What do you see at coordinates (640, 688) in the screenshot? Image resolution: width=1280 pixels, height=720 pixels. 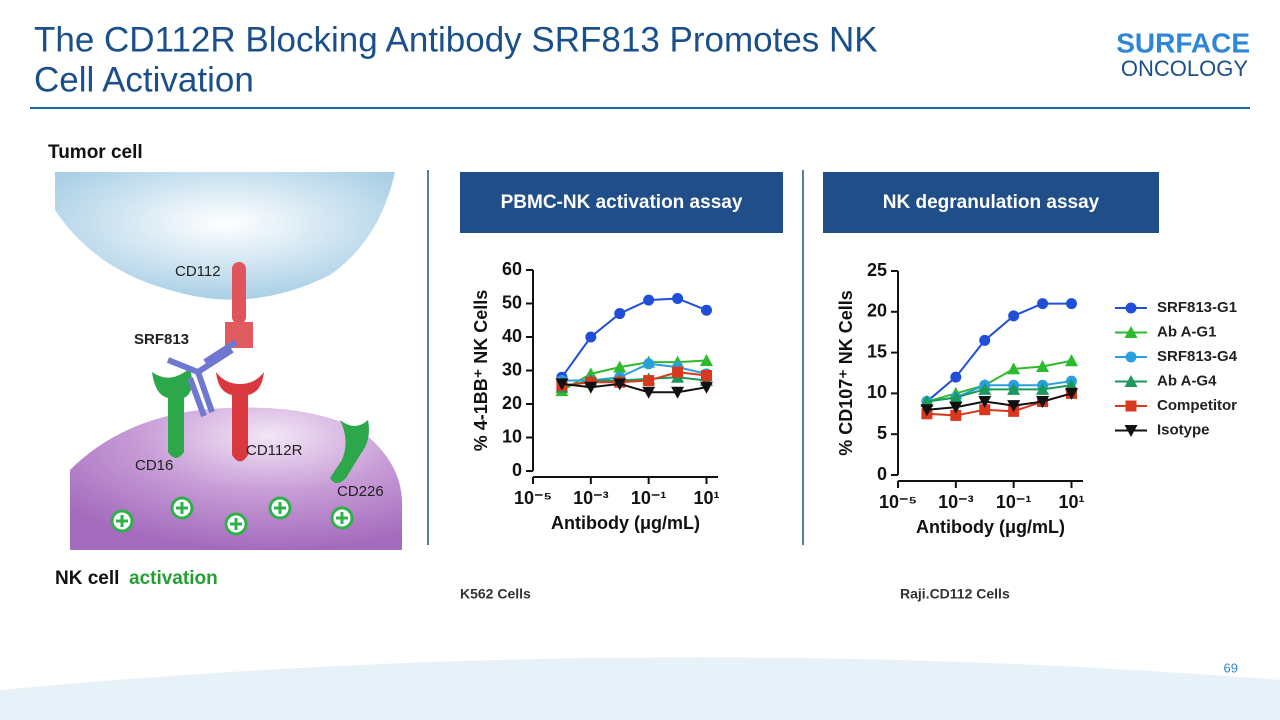 I see `footer-swoosh` at bounding box center [640, 688].